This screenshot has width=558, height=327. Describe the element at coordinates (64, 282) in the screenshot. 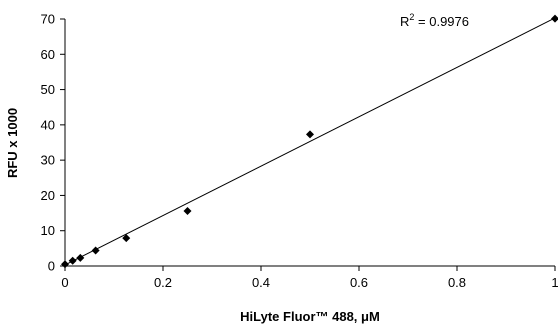

I see `x-tick-label: 0` at that location.